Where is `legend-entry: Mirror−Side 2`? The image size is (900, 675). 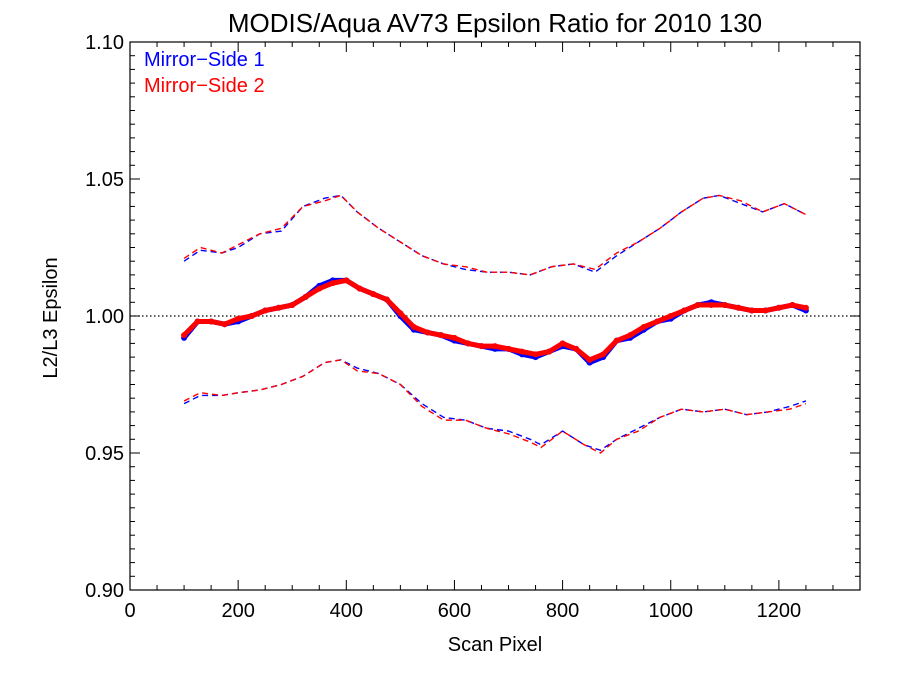
legend-entry: Mirror−Side 2 is located at coordinates (204, 86).